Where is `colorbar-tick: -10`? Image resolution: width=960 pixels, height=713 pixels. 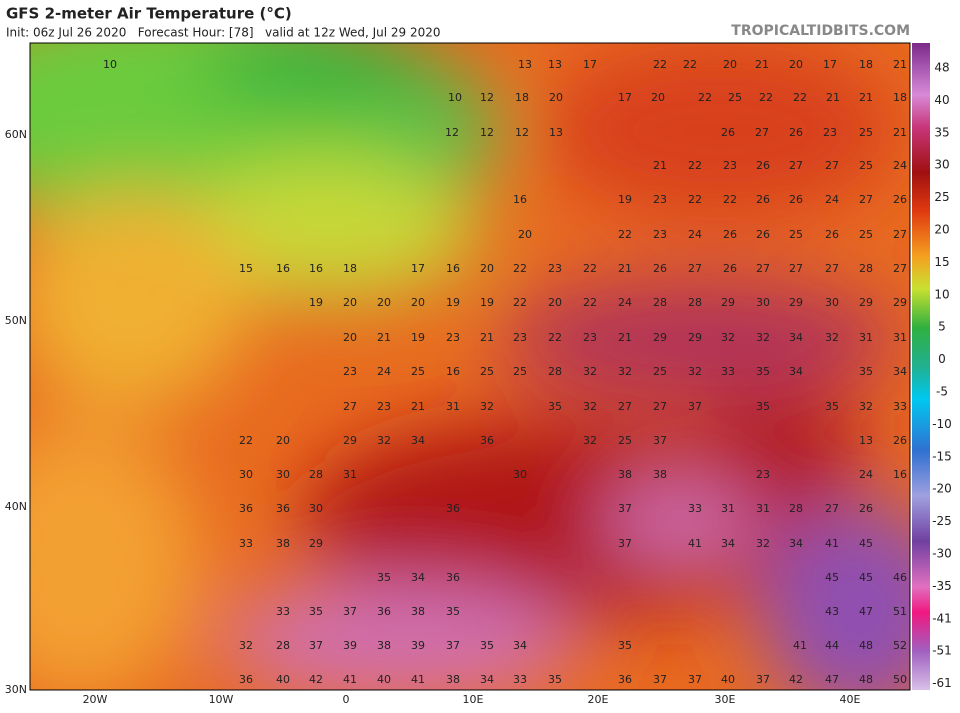 colorbar-tick: -10 is located at coordinates (942, 424).